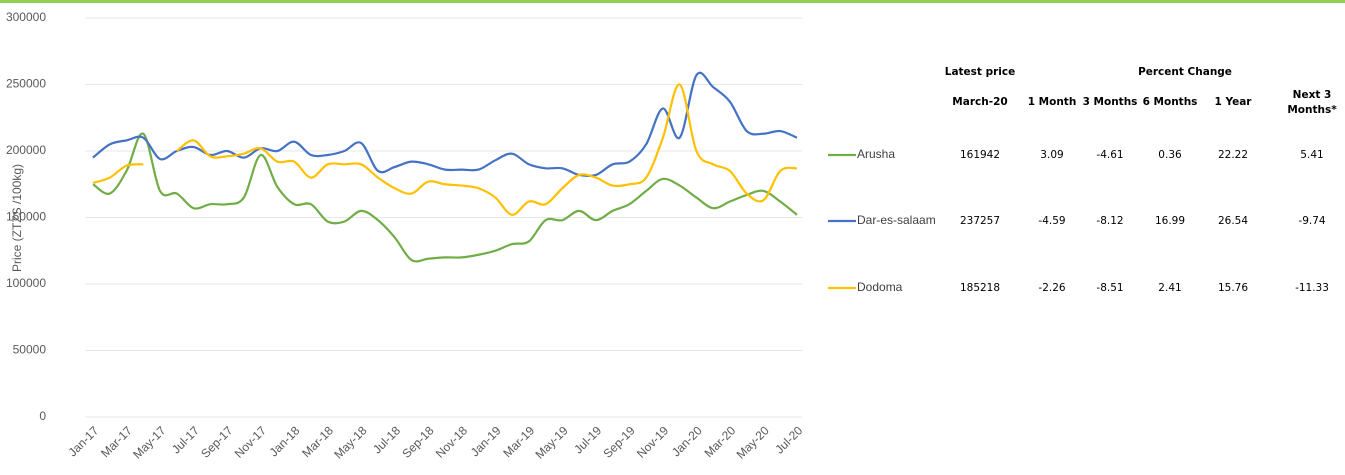 Image resolution: width=1345 pixels, height=475 pixels. I want to click on x-tick-label: Jul-18, so click(386, 439).